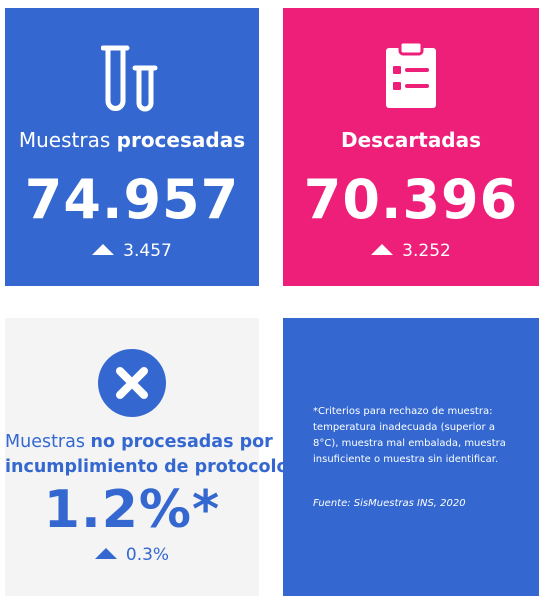 The height and width of the screenshot is (600, 550). What do you see at coordinates (147, 555) in the screenshot?
I see `not-processed-samples-delta-value: 0.3%` at bounding box center [147, 555].